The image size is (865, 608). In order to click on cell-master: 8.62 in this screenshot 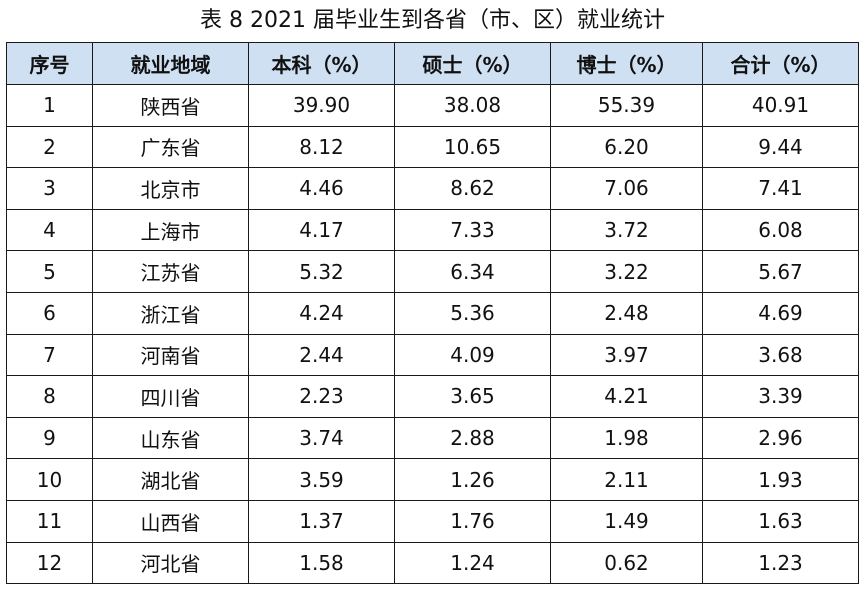, I will do `click(472, 188)`.